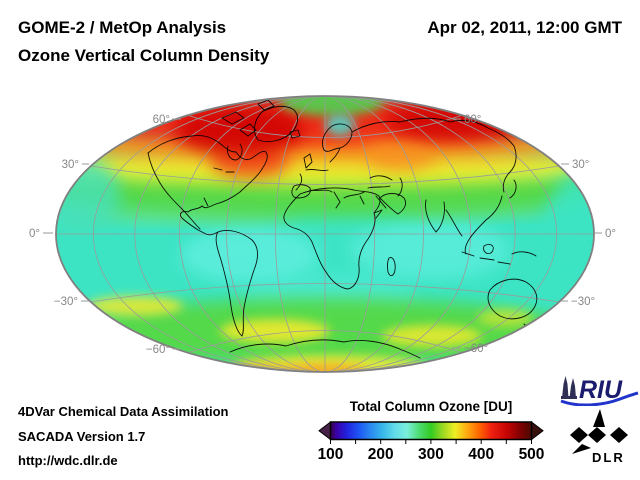 The image size is (640, 480). What do you see at coordinates (158, 350) in the screenshot?
I see `lat-label-left-m60: −60°` at bounding box center [158, 350].